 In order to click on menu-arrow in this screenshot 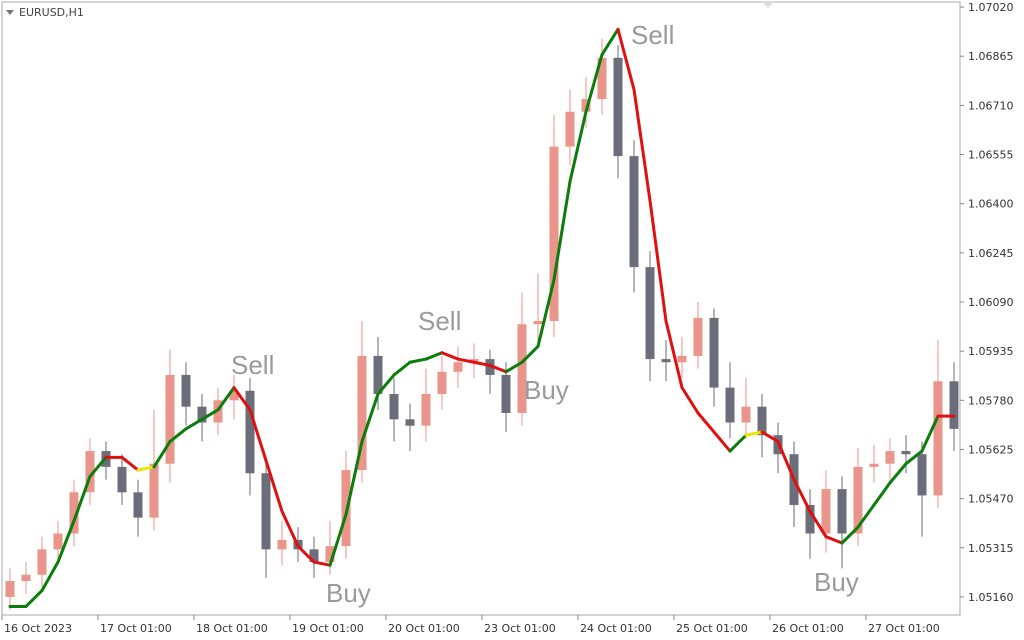, I will do `click(10, 12)`.